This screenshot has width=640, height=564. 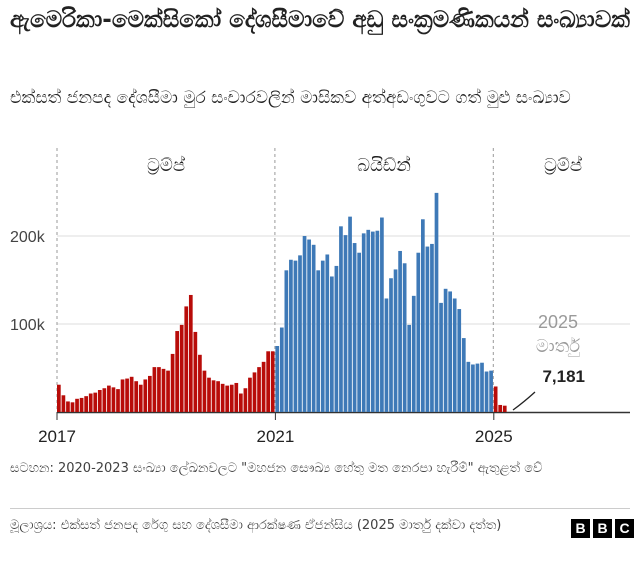 I want to click on x-tick-label: 2021, so click(x=275, y=436).